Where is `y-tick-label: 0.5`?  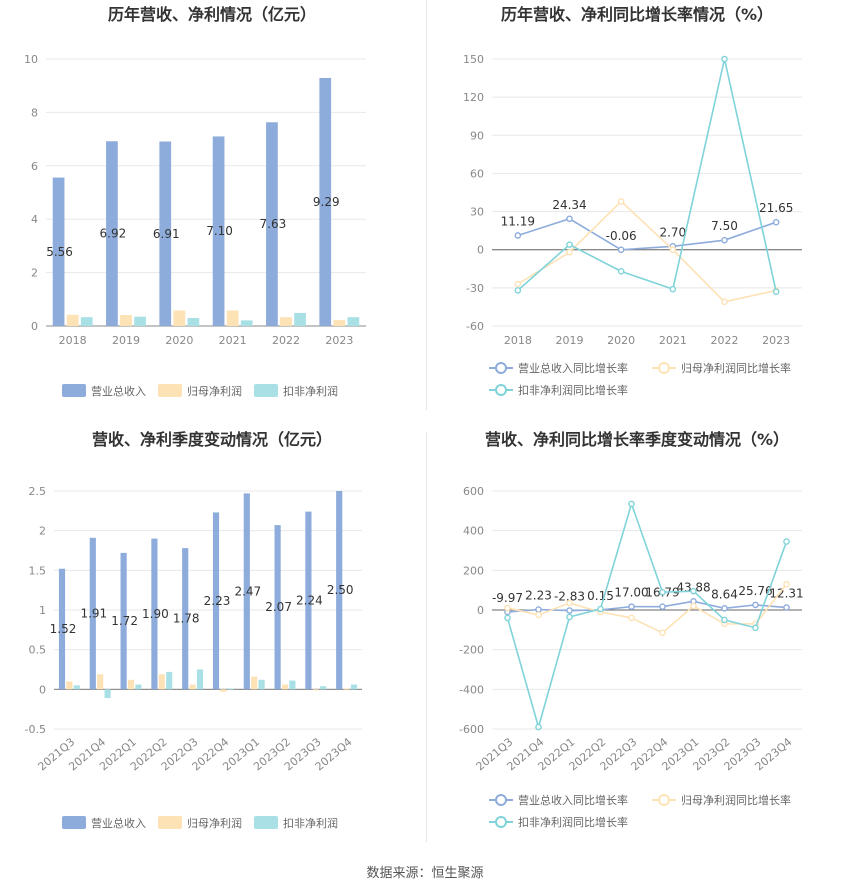 y-tick-label: 0.5 is located at coordinates (38, 650).